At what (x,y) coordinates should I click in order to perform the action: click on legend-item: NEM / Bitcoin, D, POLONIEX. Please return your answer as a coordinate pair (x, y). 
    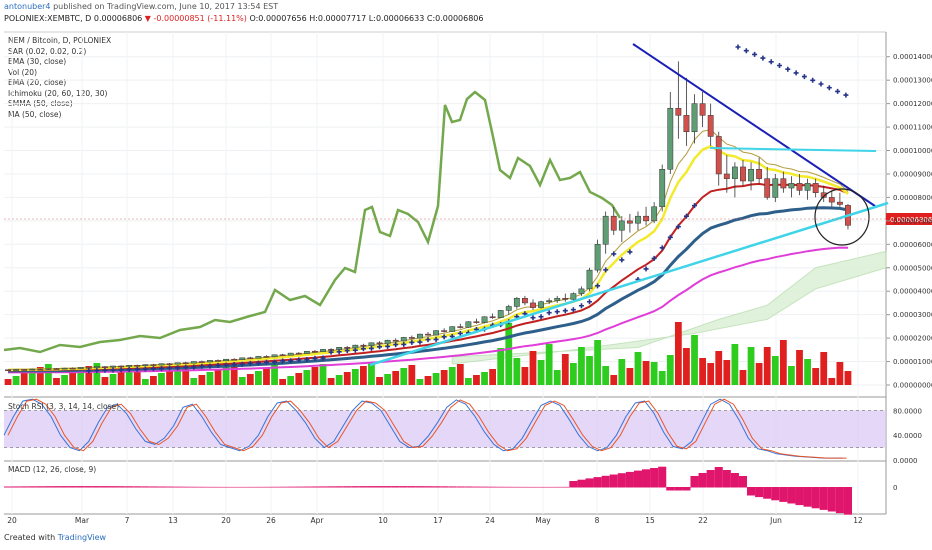
    Looking at the image, I should click on (60, 40).